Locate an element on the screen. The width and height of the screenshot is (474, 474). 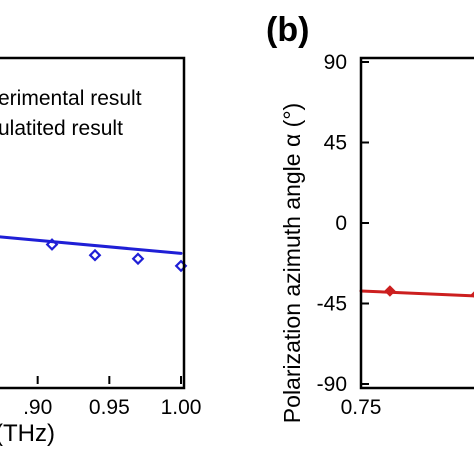
panel-a-series-layer is located at coordinates (91, 245).